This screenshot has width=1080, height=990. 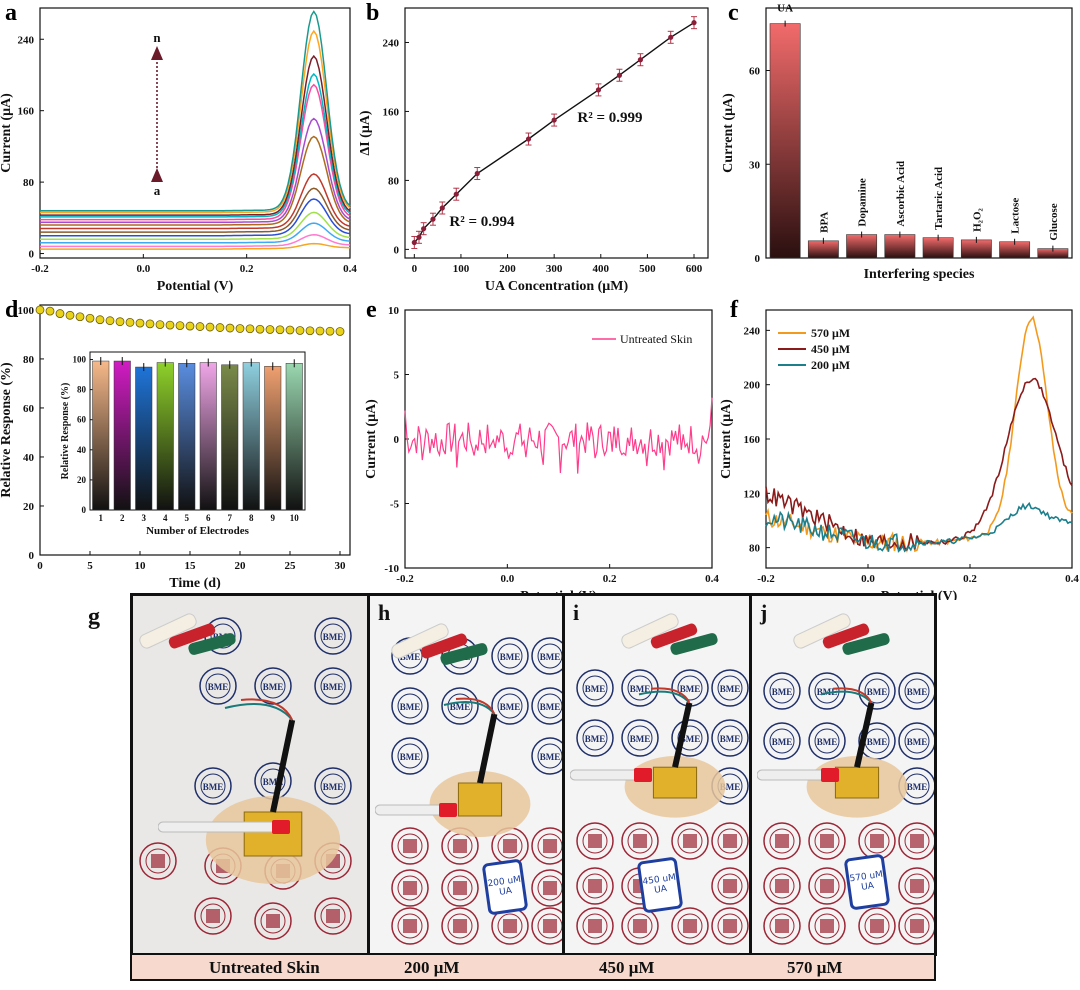 What do you see at coordinates (533, 967) in the screenshot?
I see `photo-caption-bar: Untreated Skin 200 μM 450 μM 570 μM` at bounding box center [533, 967].